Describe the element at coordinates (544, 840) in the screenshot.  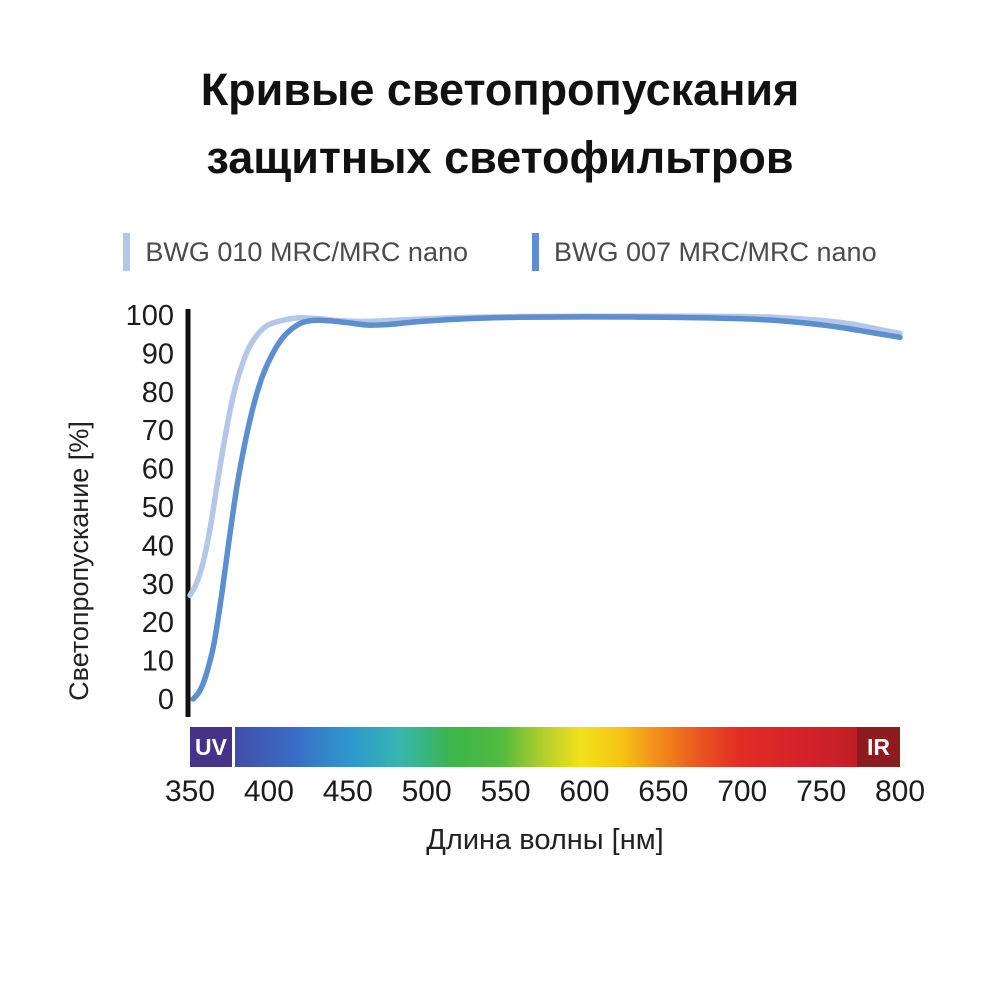
I see `svg-text: Длина волны [нм]` at that location.